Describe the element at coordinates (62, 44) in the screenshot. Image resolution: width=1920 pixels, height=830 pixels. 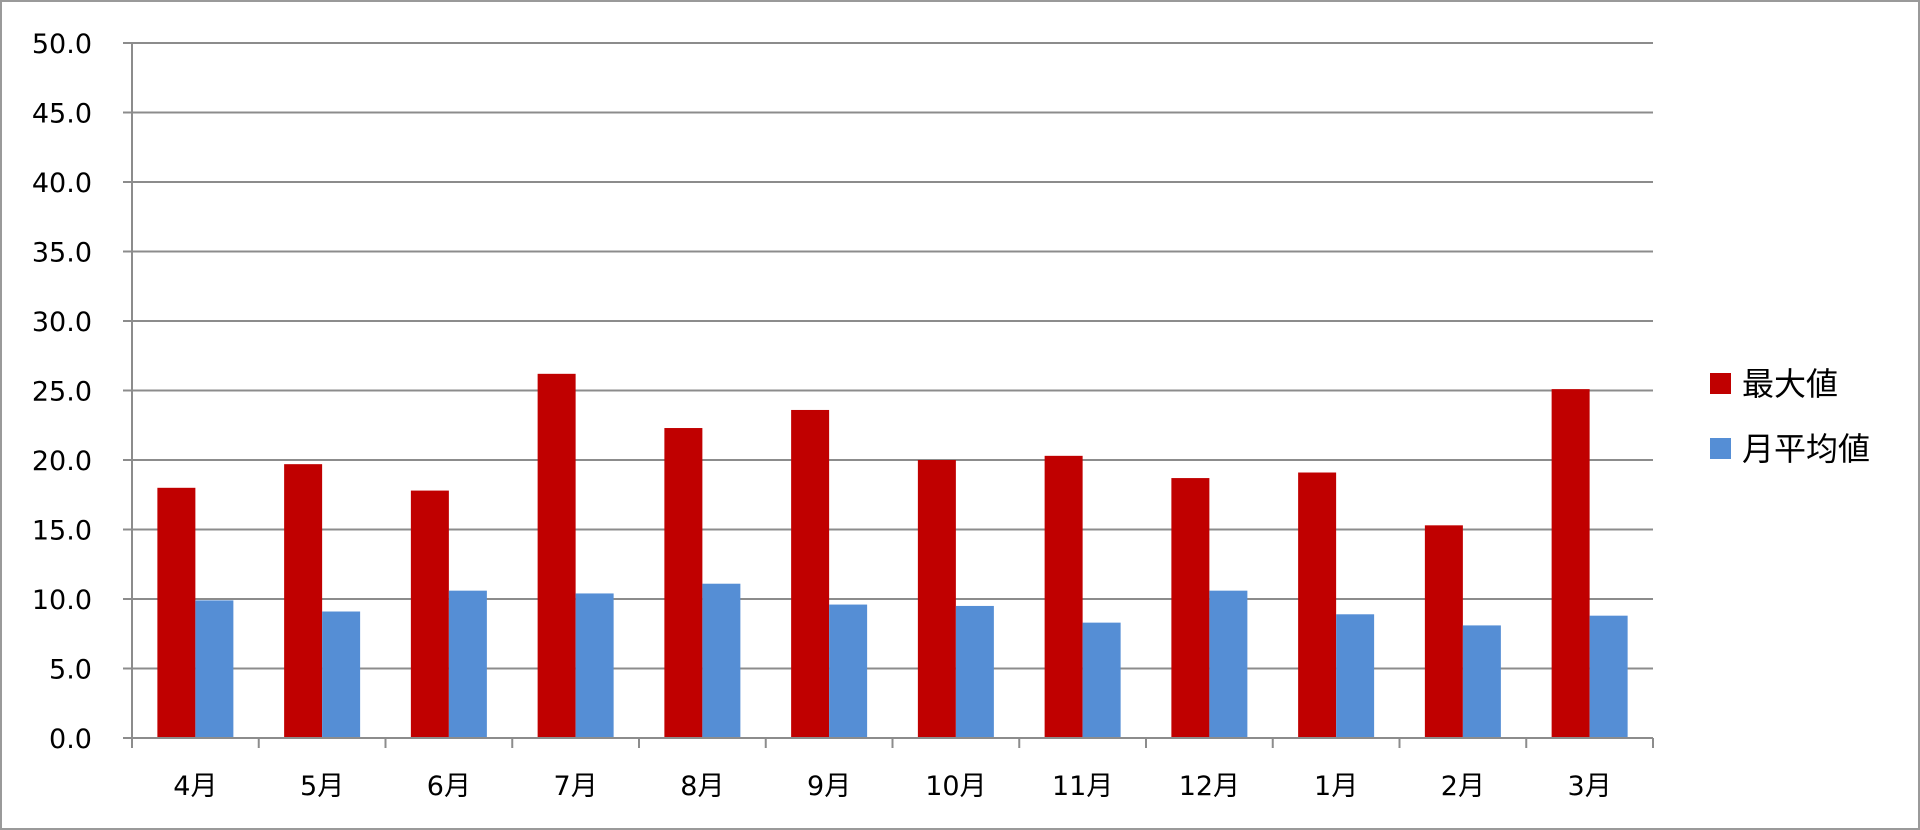
I see `y-tick-label: 50.0` at that location.